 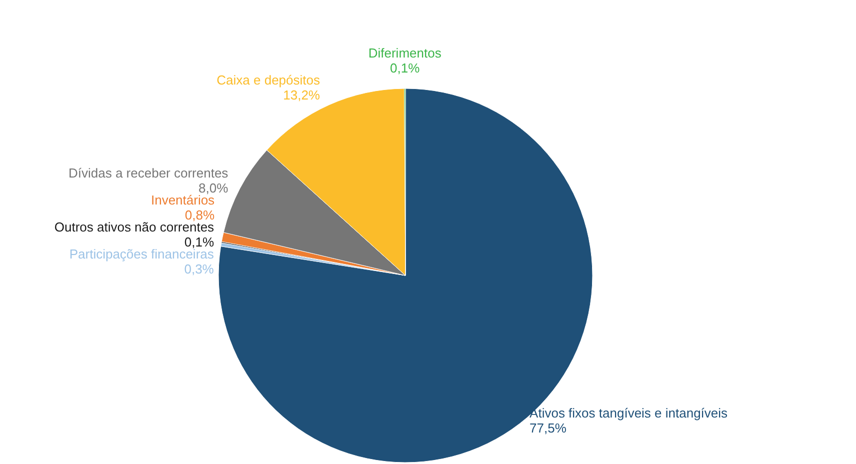 What do you see at coordinates (301, 94) in the screenshot?
I see `data-label: 13,2%` at bounding box center [301, 94].